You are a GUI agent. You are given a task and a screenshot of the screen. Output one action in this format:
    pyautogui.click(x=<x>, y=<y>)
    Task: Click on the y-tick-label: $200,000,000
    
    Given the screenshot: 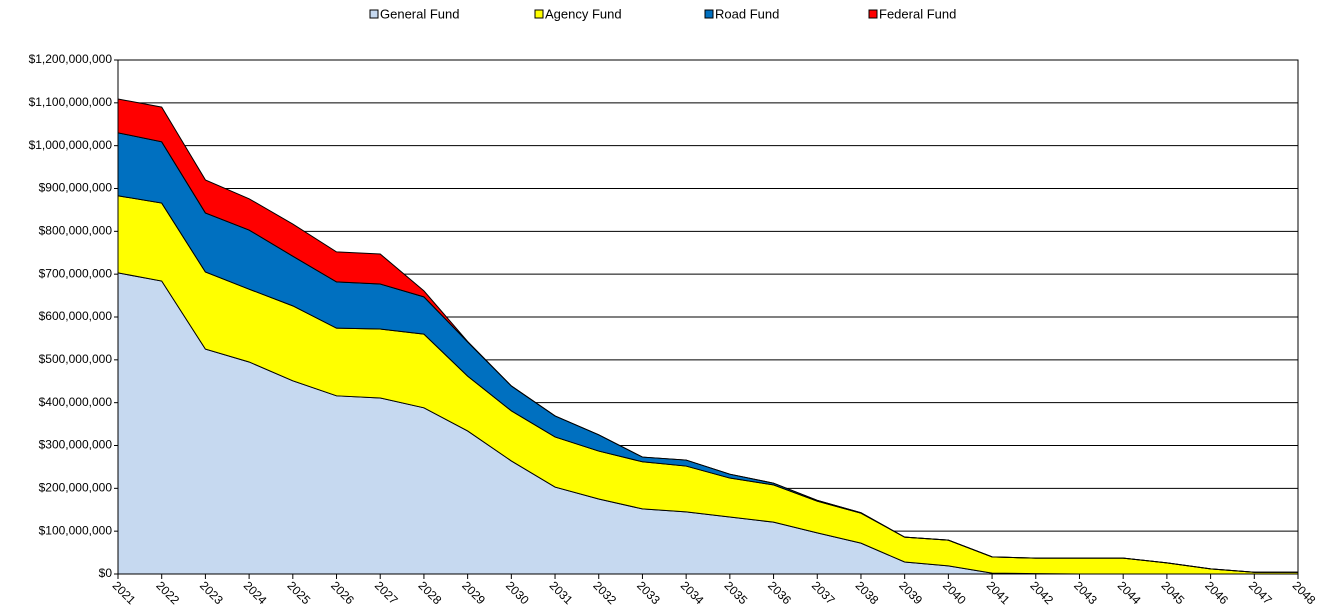 What is the action you would take?
    pyautogui.click(x=76, y=488)
    